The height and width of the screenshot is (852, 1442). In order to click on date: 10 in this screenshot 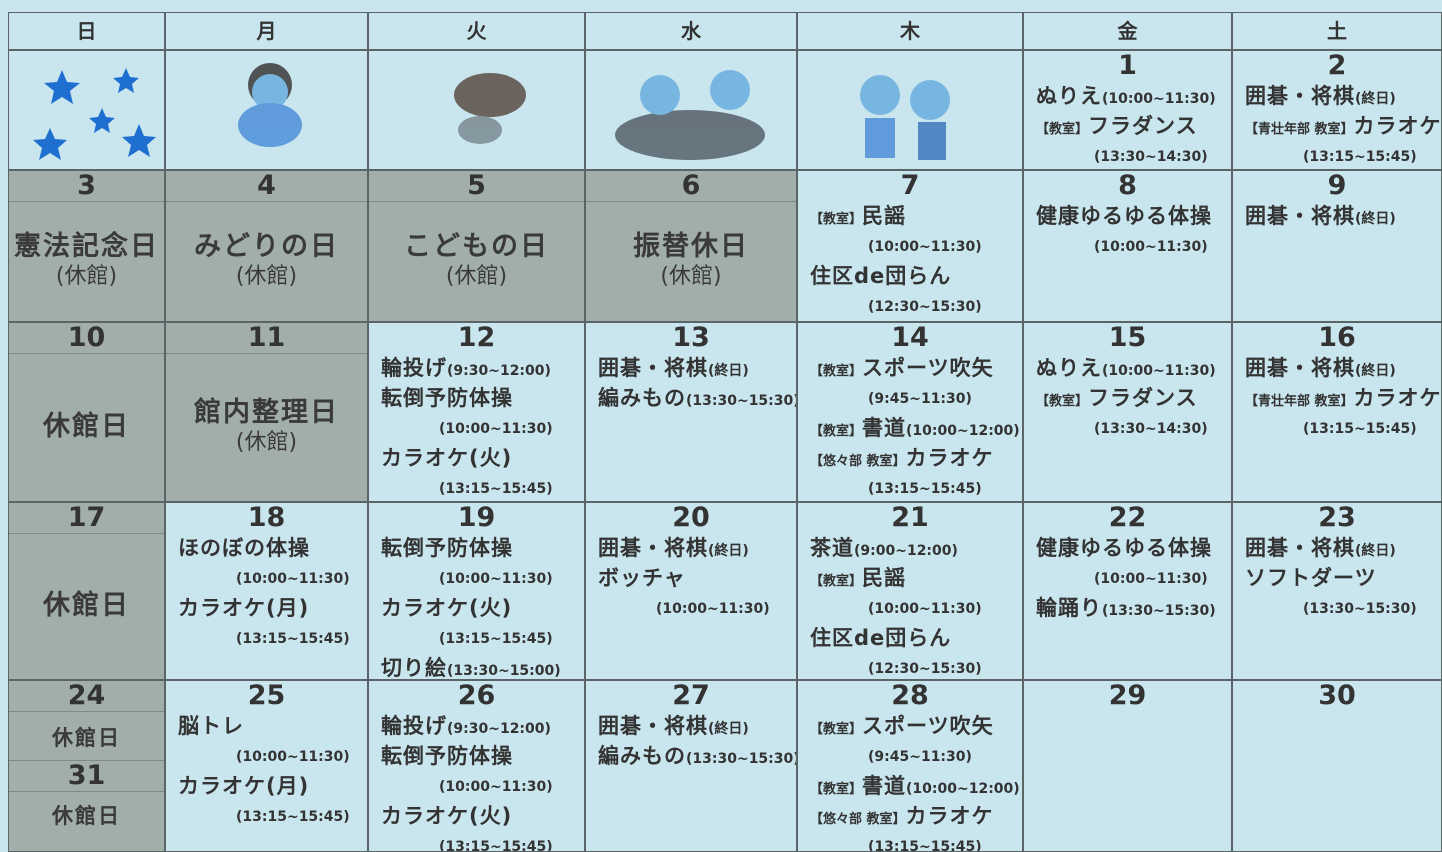, I will do `click(86, 338)`.